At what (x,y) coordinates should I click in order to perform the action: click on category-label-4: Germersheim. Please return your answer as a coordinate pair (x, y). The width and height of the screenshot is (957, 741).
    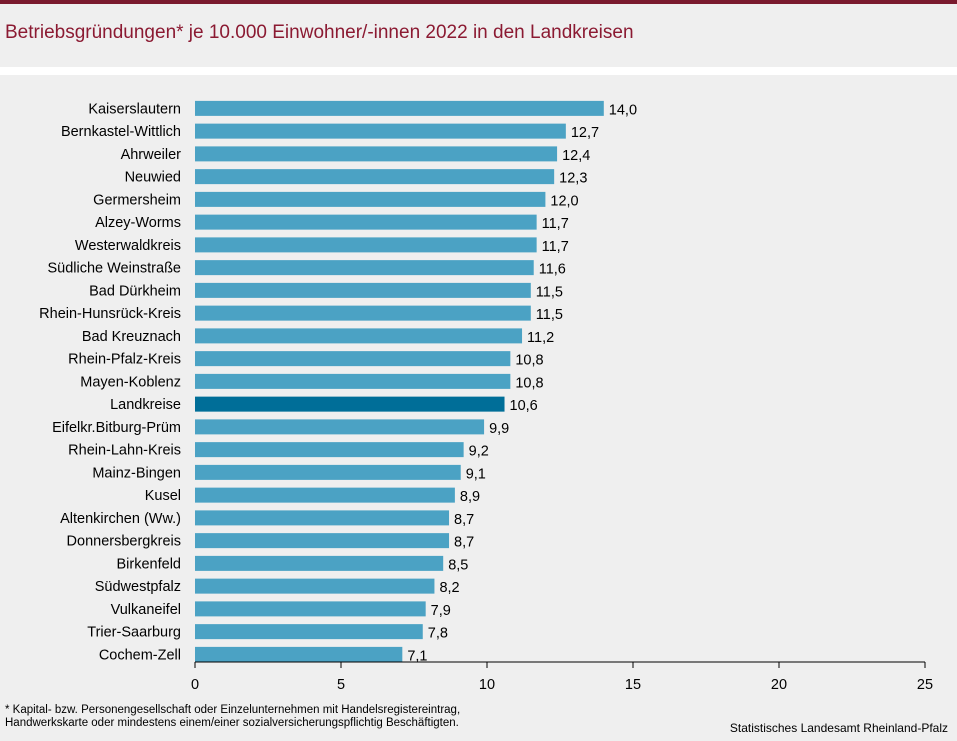
    Looking at the image, I should click on (137, 200).